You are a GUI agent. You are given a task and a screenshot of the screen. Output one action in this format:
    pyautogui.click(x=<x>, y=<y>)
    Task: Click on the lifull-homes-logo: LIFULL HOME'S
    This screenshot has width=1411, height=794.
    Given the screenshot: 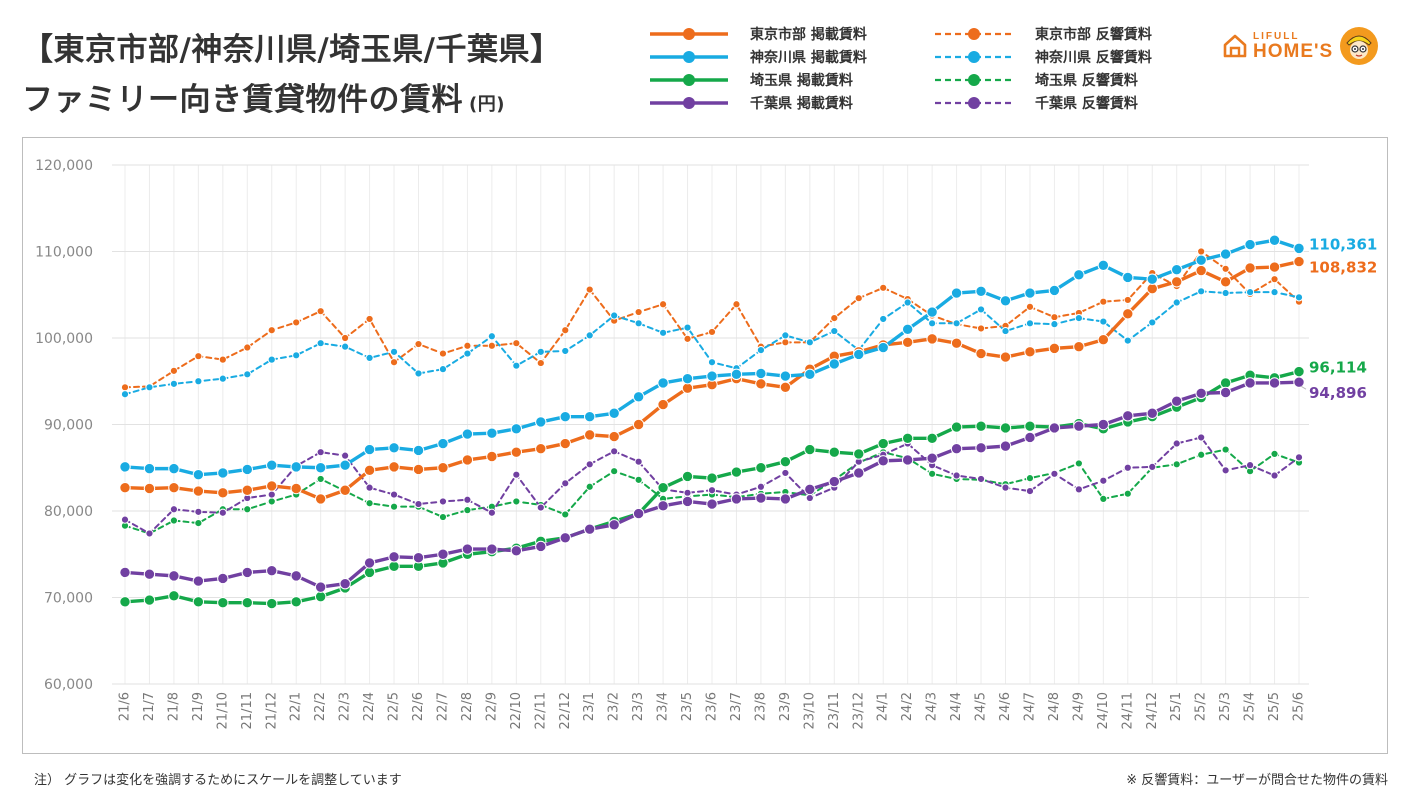 What is the action you would take?
    pyautogui.click(x=1300, y=46)
    